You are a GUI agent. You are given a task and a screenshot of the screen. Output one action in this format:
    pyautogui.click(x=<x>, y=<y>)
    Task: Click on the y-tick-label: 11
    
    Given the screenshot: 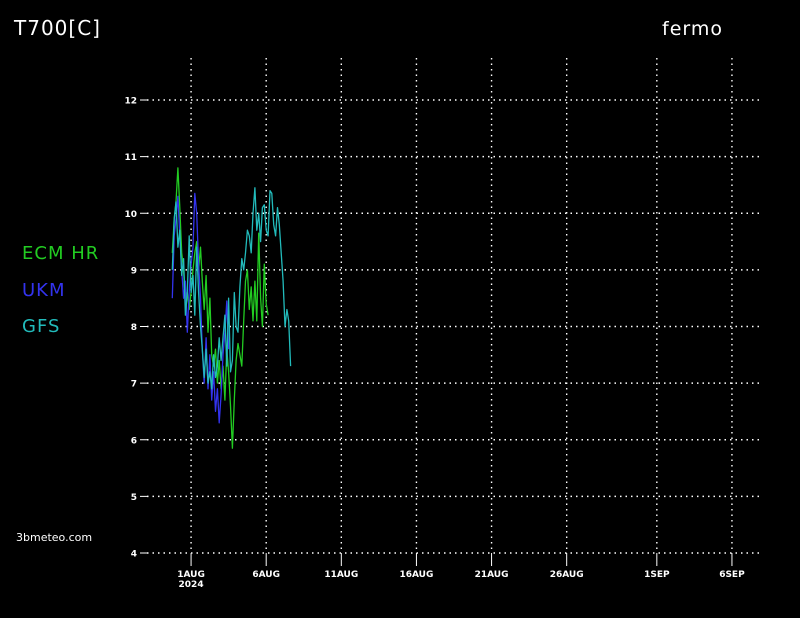 What is the action you would take?
    pyautogui.click(x=130, y=158)
    